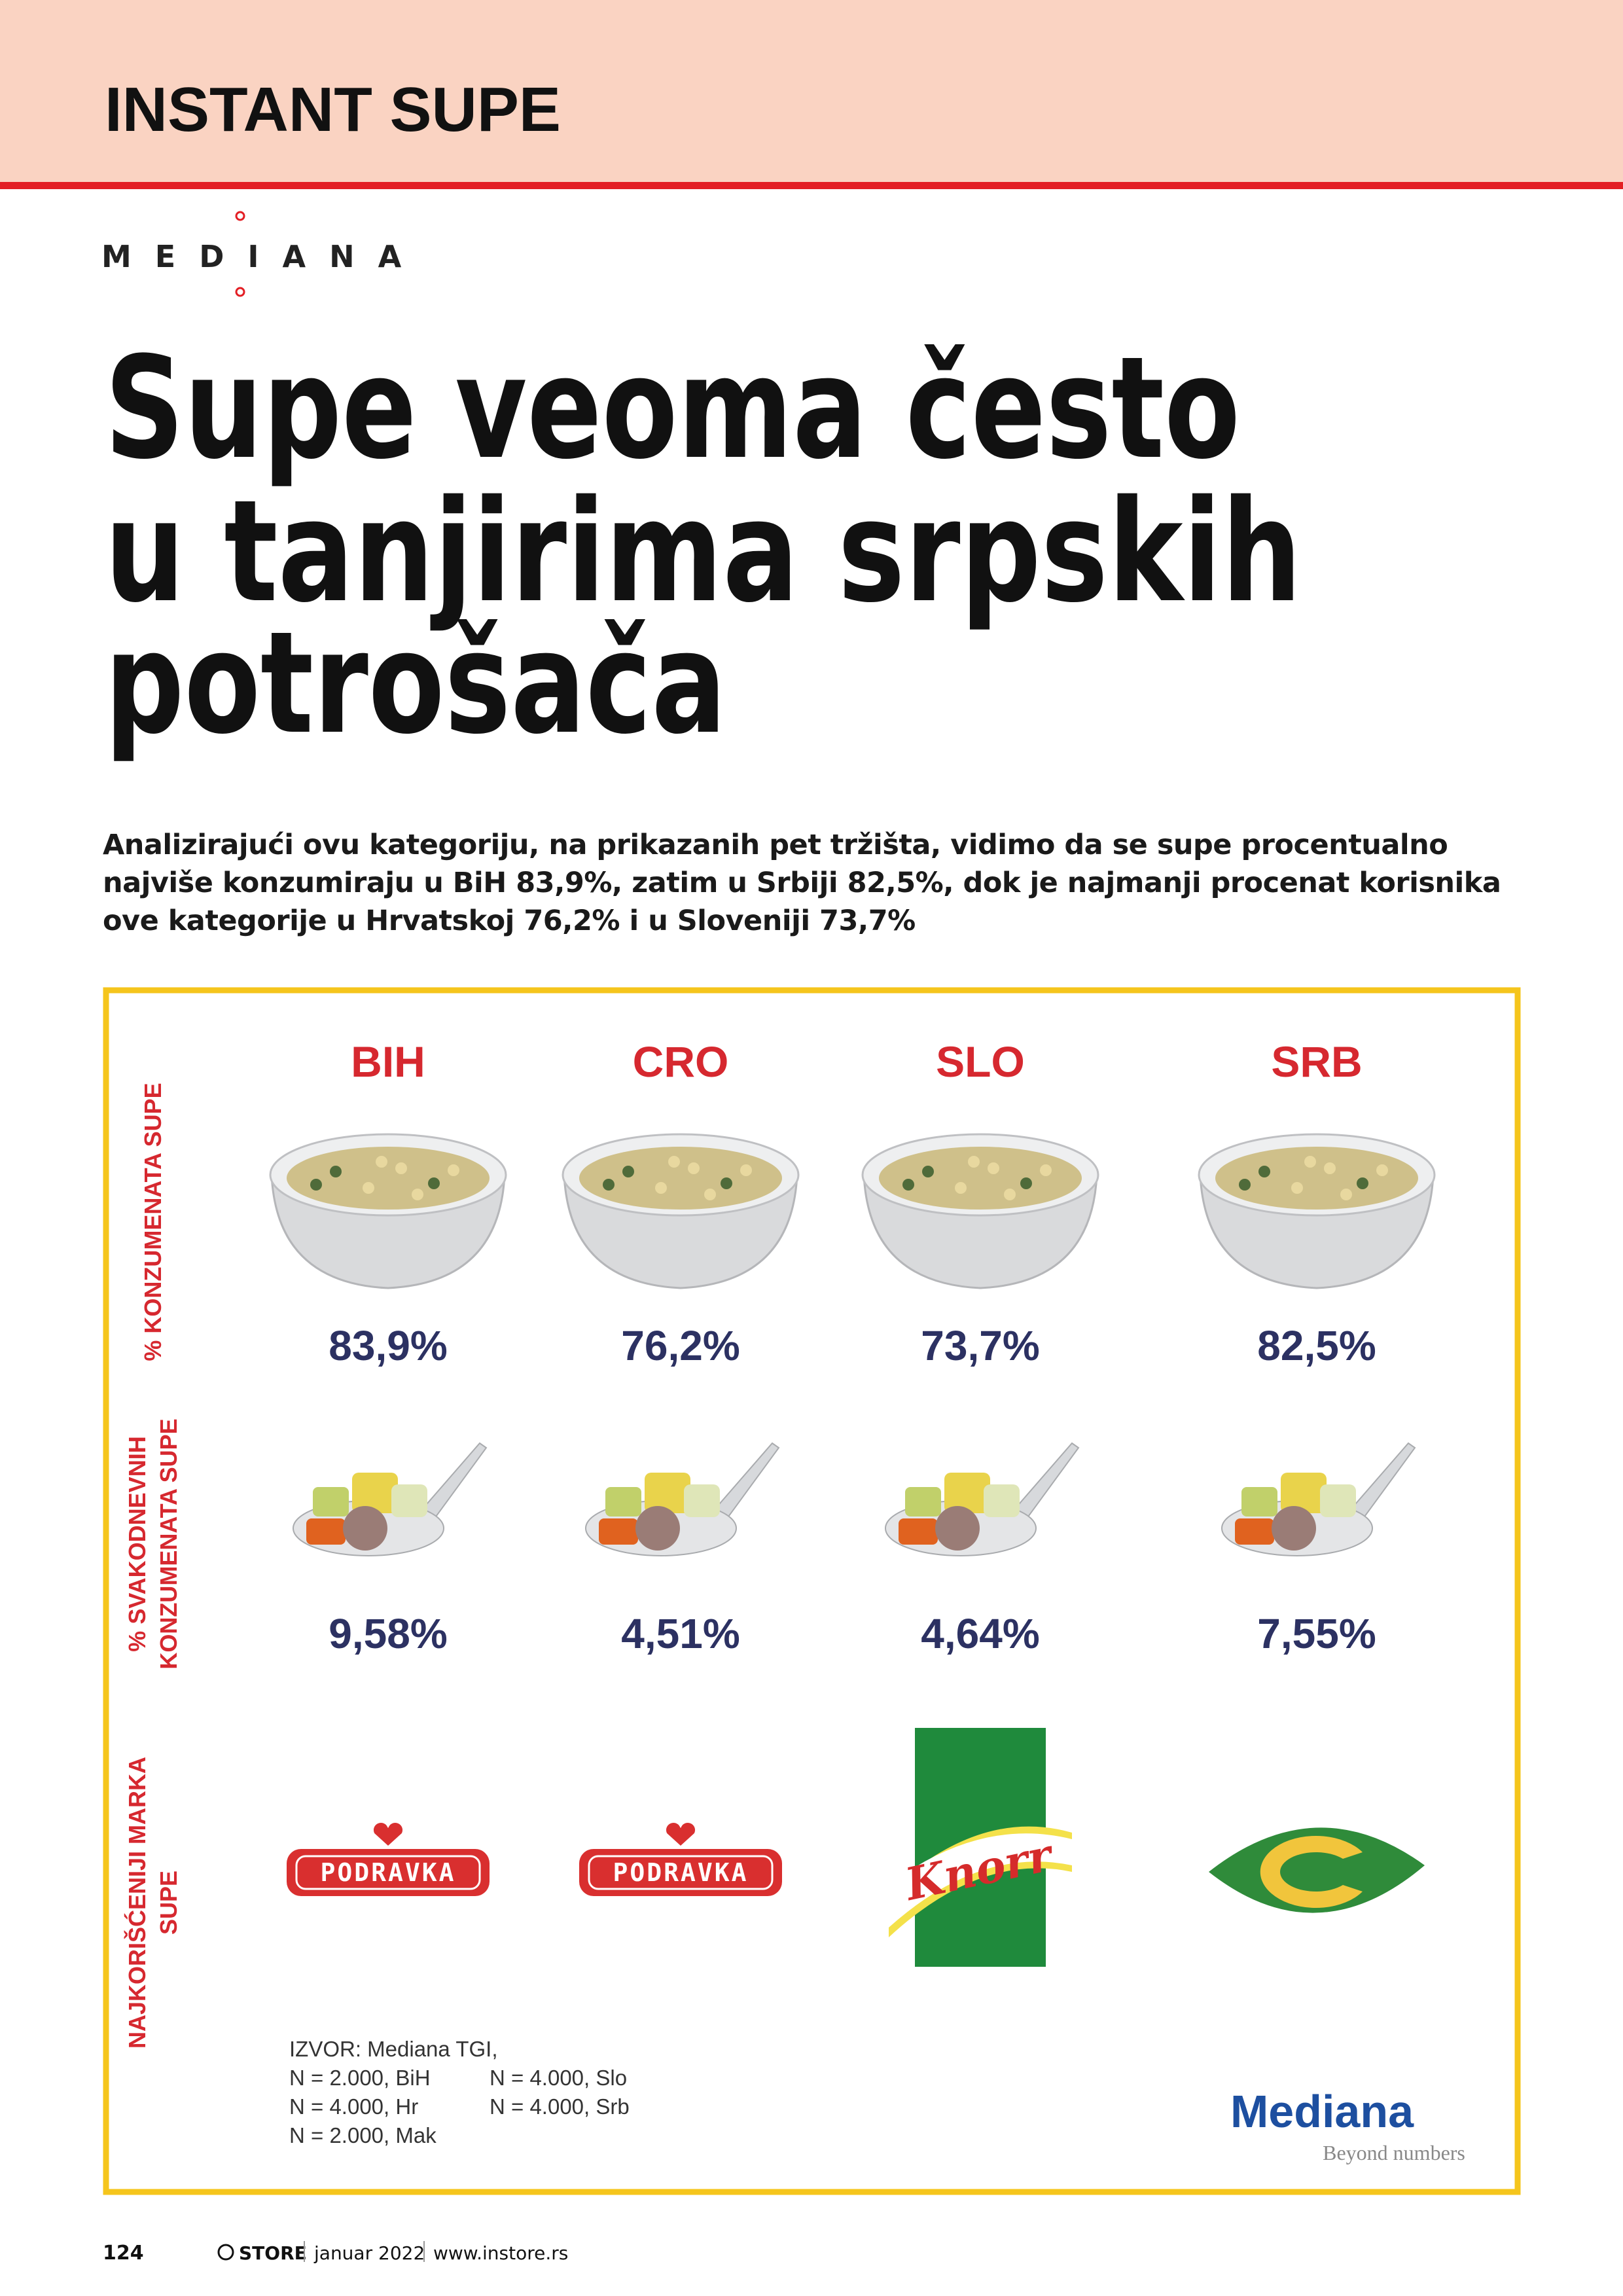 This screenshot has width=1623, height=2296. I want to click on country-label: SRB, so click(1316, 1061).